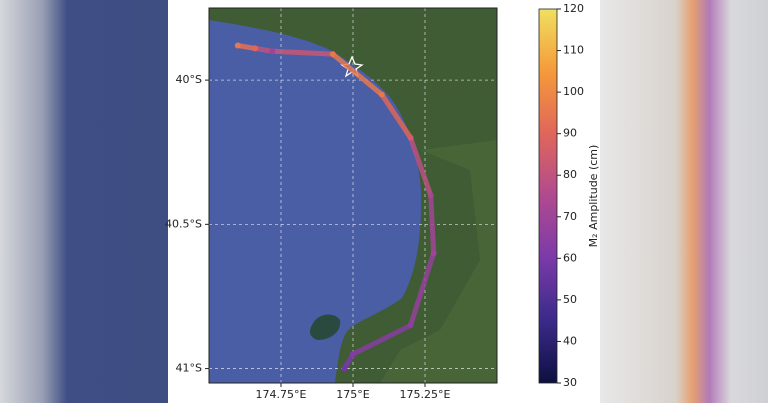  Describe the element at coordinates (548, 196) in the screenshot. I see `colorbar` at that location.